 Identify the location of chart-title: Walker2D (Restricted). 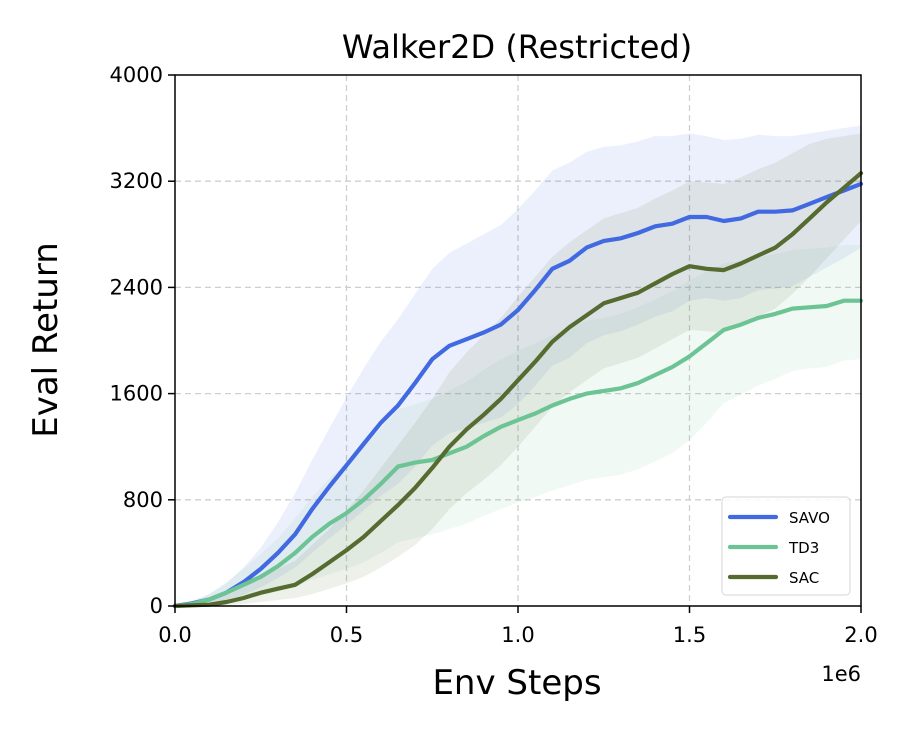
(517, 47).